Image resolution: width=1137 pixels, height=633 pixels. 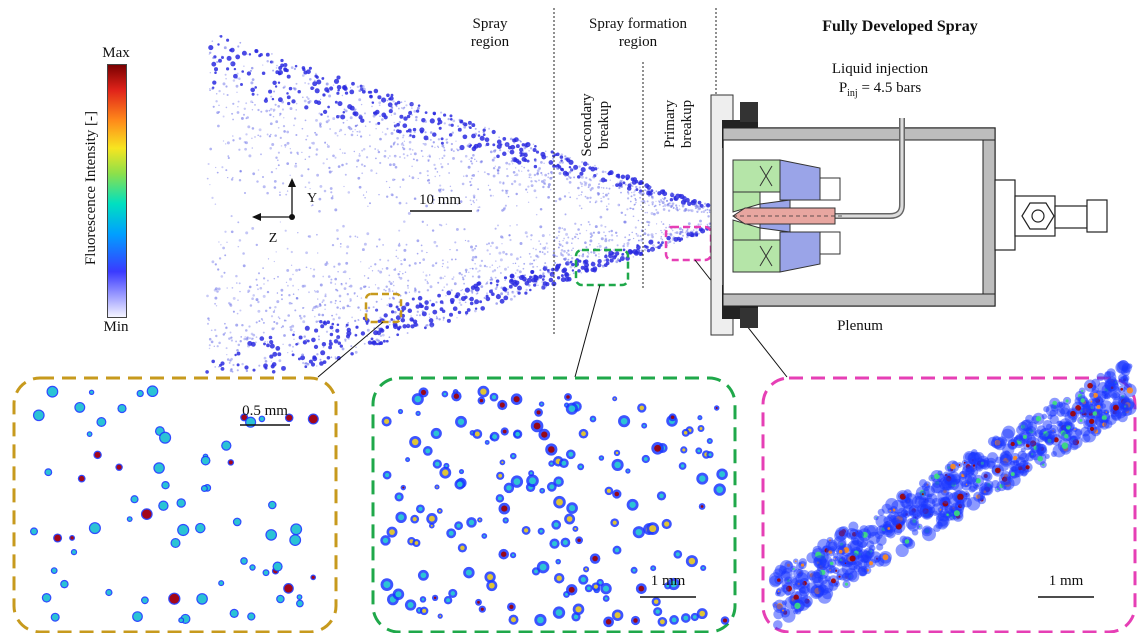 What do you see at coordinates (688, 243) in the screenshot?
I see `zoom-box-pink` at bounding box center [688, 243].